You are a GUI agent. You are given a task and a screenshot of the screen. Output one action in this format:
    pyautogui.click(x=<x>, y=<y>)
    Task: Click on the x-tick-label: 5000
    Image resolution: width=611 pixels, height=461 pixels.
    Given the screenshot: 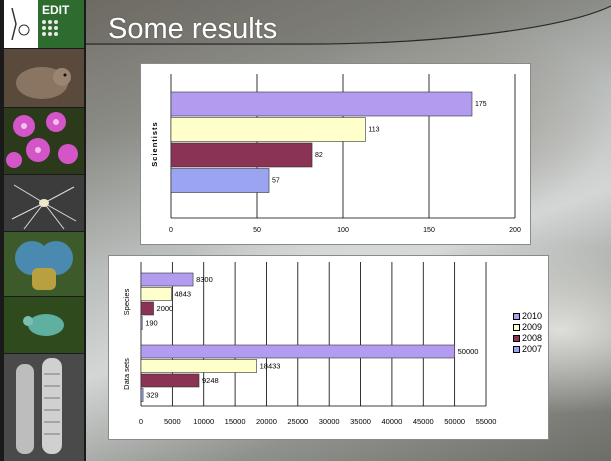 What is the action you would take?
    pyautogui.click(x=172, y=421)
    